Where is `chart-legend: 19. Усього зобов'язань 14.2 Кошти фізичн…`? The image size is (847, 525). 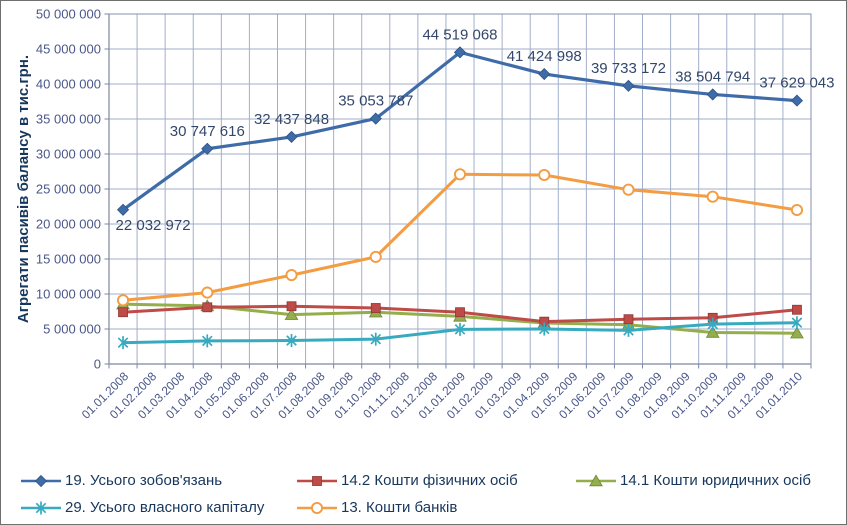
chart-legend: 19. Усього зобов'язань 14.2 Кошти фізичн… is located at coordinates (427, 494).